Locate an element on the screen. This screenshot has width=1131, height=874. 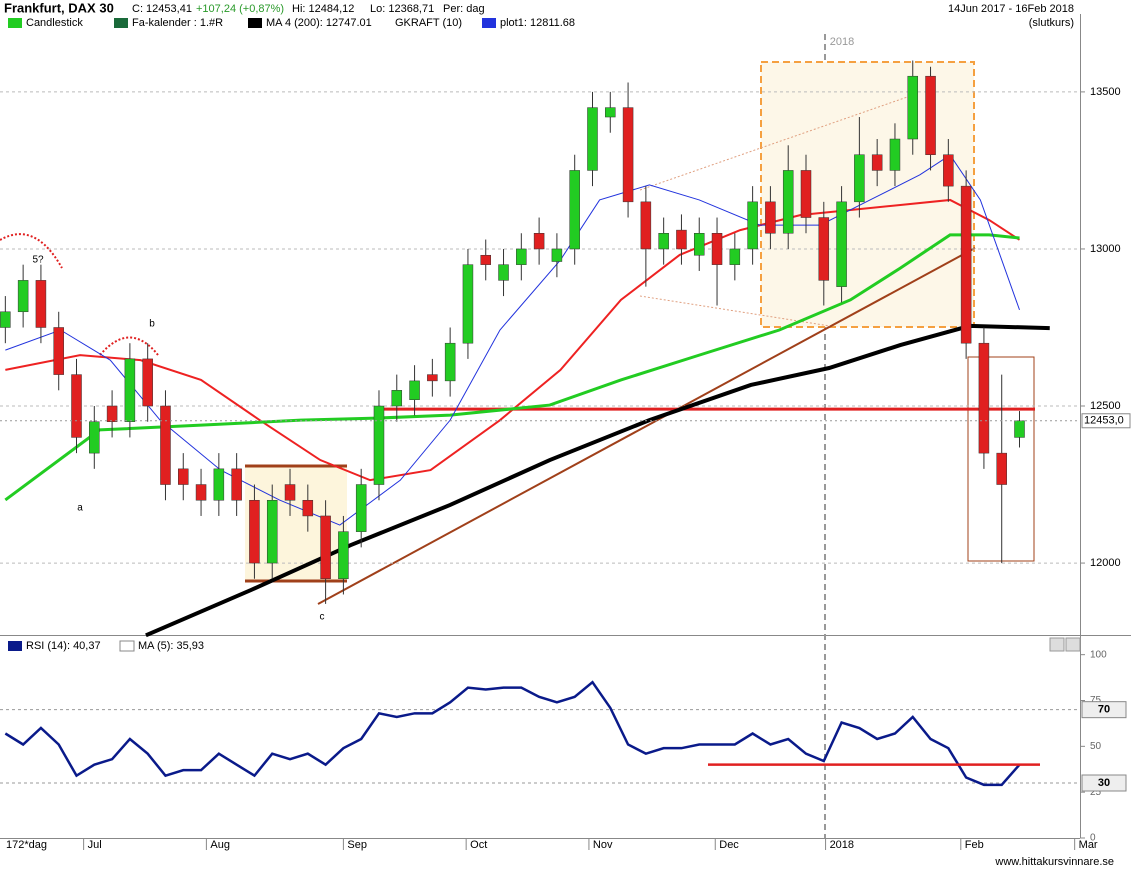
mode: (slutkurs) is located at coordinates (1051, 23).